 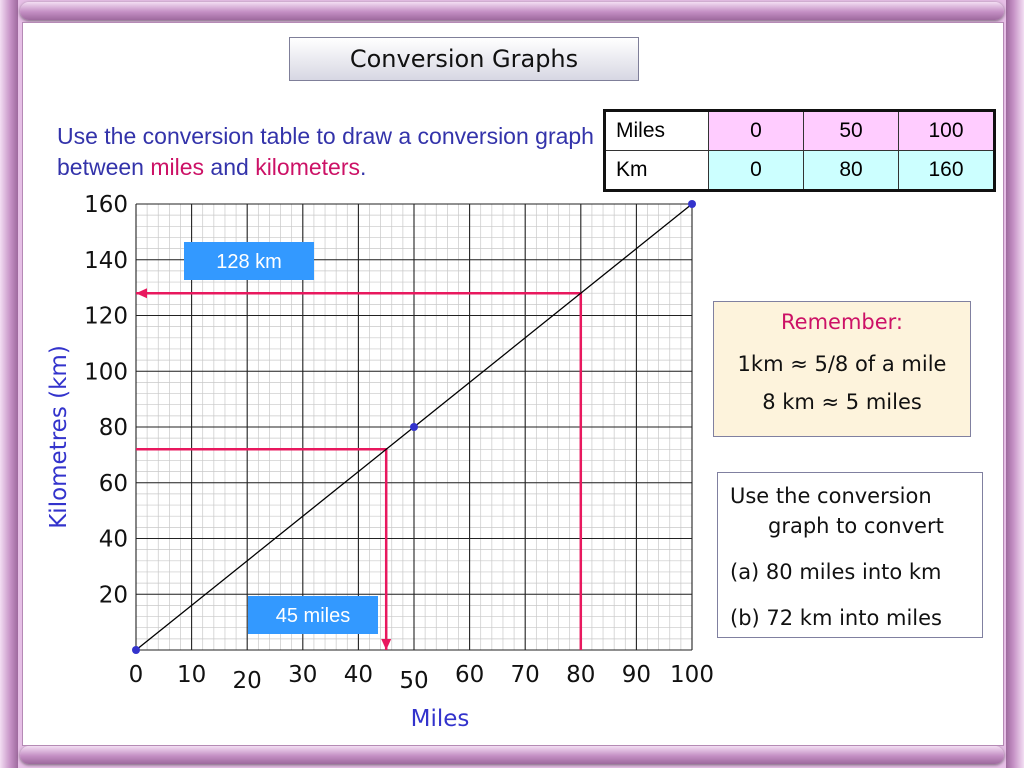 What do you see at coordinates (831, 496) in the screenshot?
I see `task-line1: Use the conversion` at bounding box center [831, 496].